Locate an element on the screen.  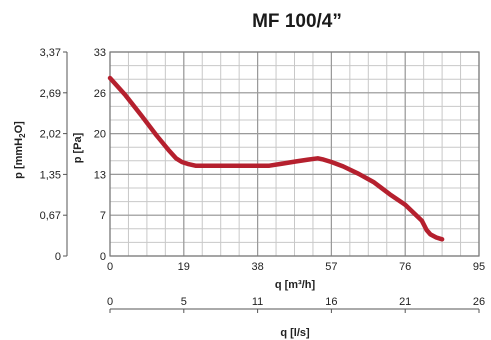
y-tick-pa: 33 is located at coordinates (100, 53).